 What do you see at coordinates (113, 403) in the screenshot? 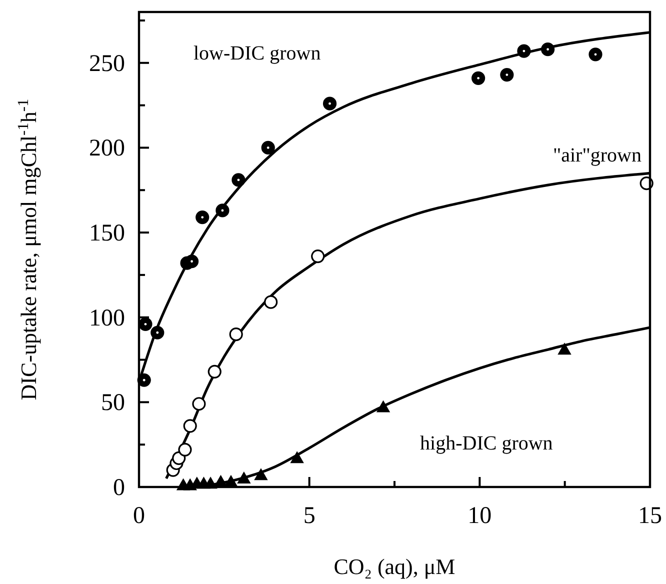
I see `y-tick-label: 50` at bounding box center [113, 403].